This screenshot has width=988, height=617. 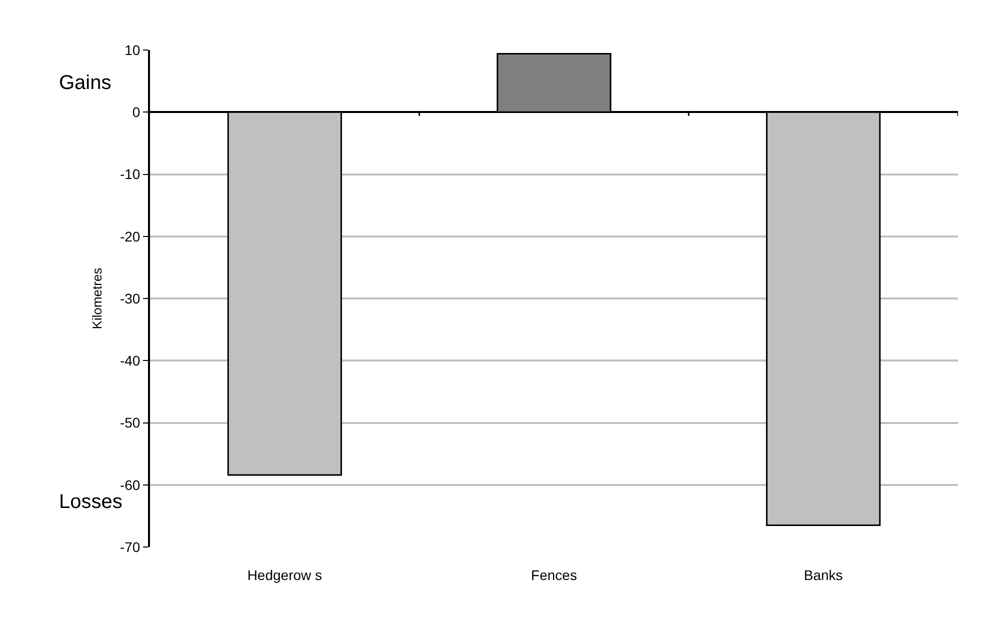 I want to click on y-tick-label: -70, so click(x=130, y=546).